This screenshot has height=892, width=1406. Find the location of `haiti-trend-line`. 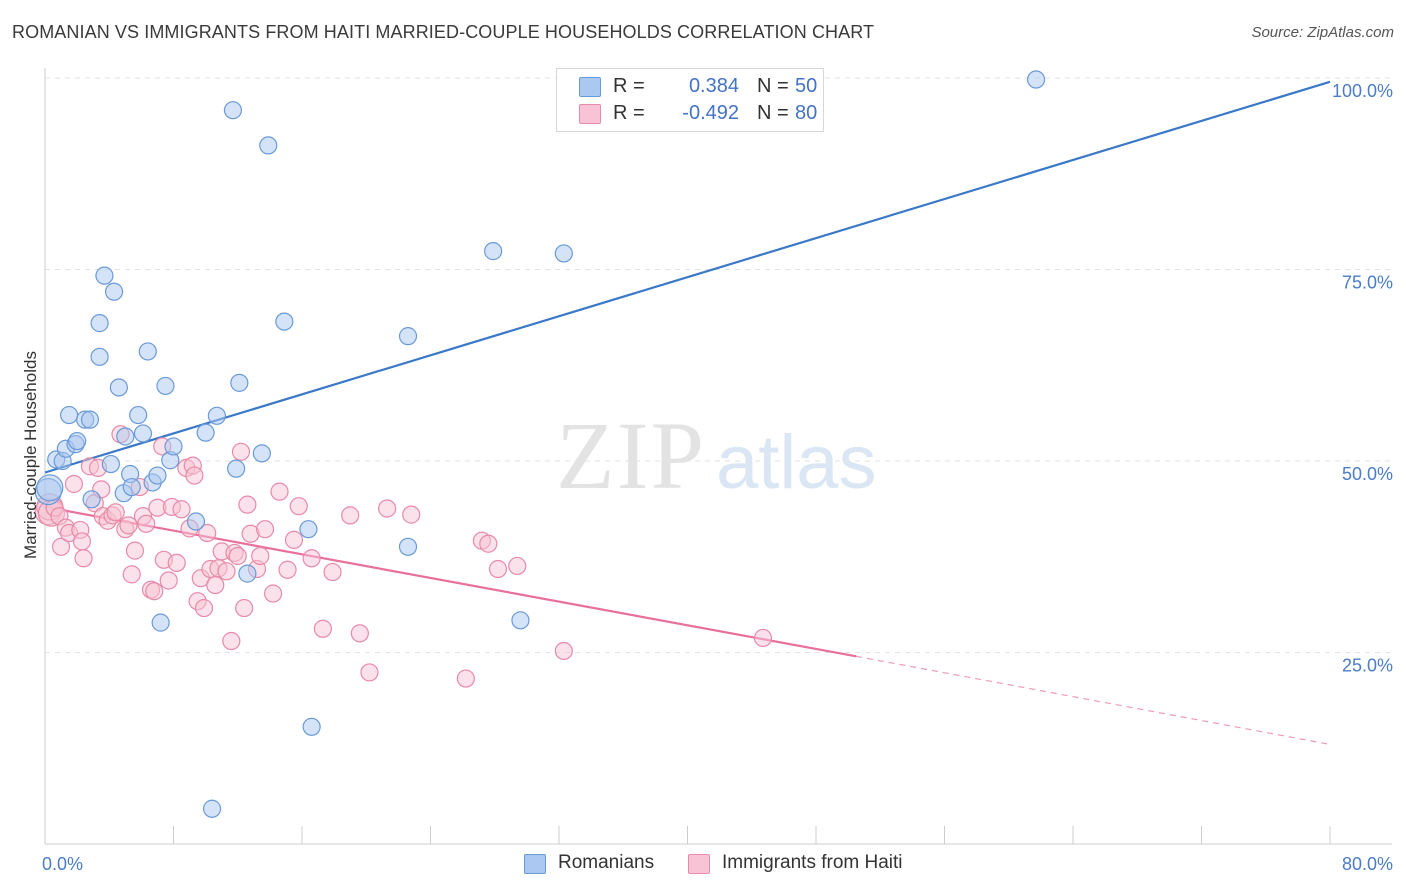

haiti-trend-line is located at coordinates (450, 581).